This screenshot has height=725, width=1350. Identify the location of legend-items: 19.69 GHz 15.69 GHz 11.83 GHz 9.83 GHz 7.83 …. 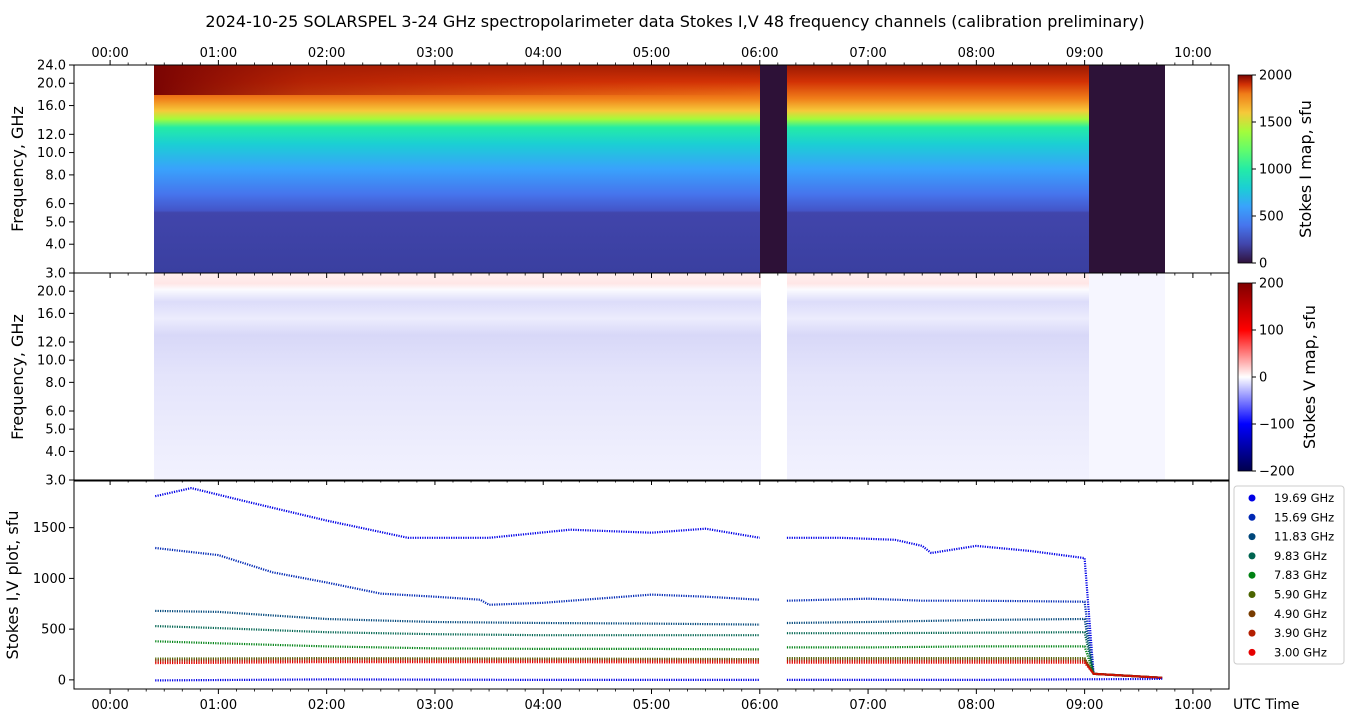
(1291, 575).